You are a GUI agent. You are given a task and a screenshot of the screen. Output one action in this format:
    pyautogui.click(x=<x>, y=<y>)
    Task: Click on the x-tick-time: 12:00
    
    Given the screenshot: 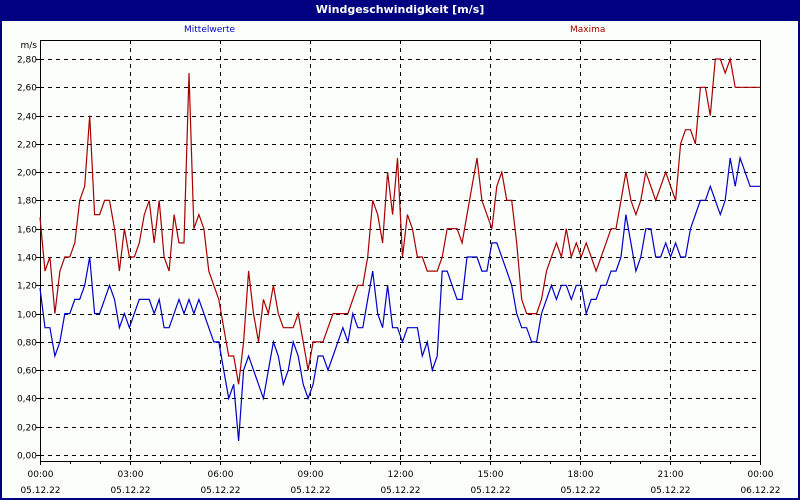 What is the action you would take?
    pyautogui.click(x=401, y=475)
    